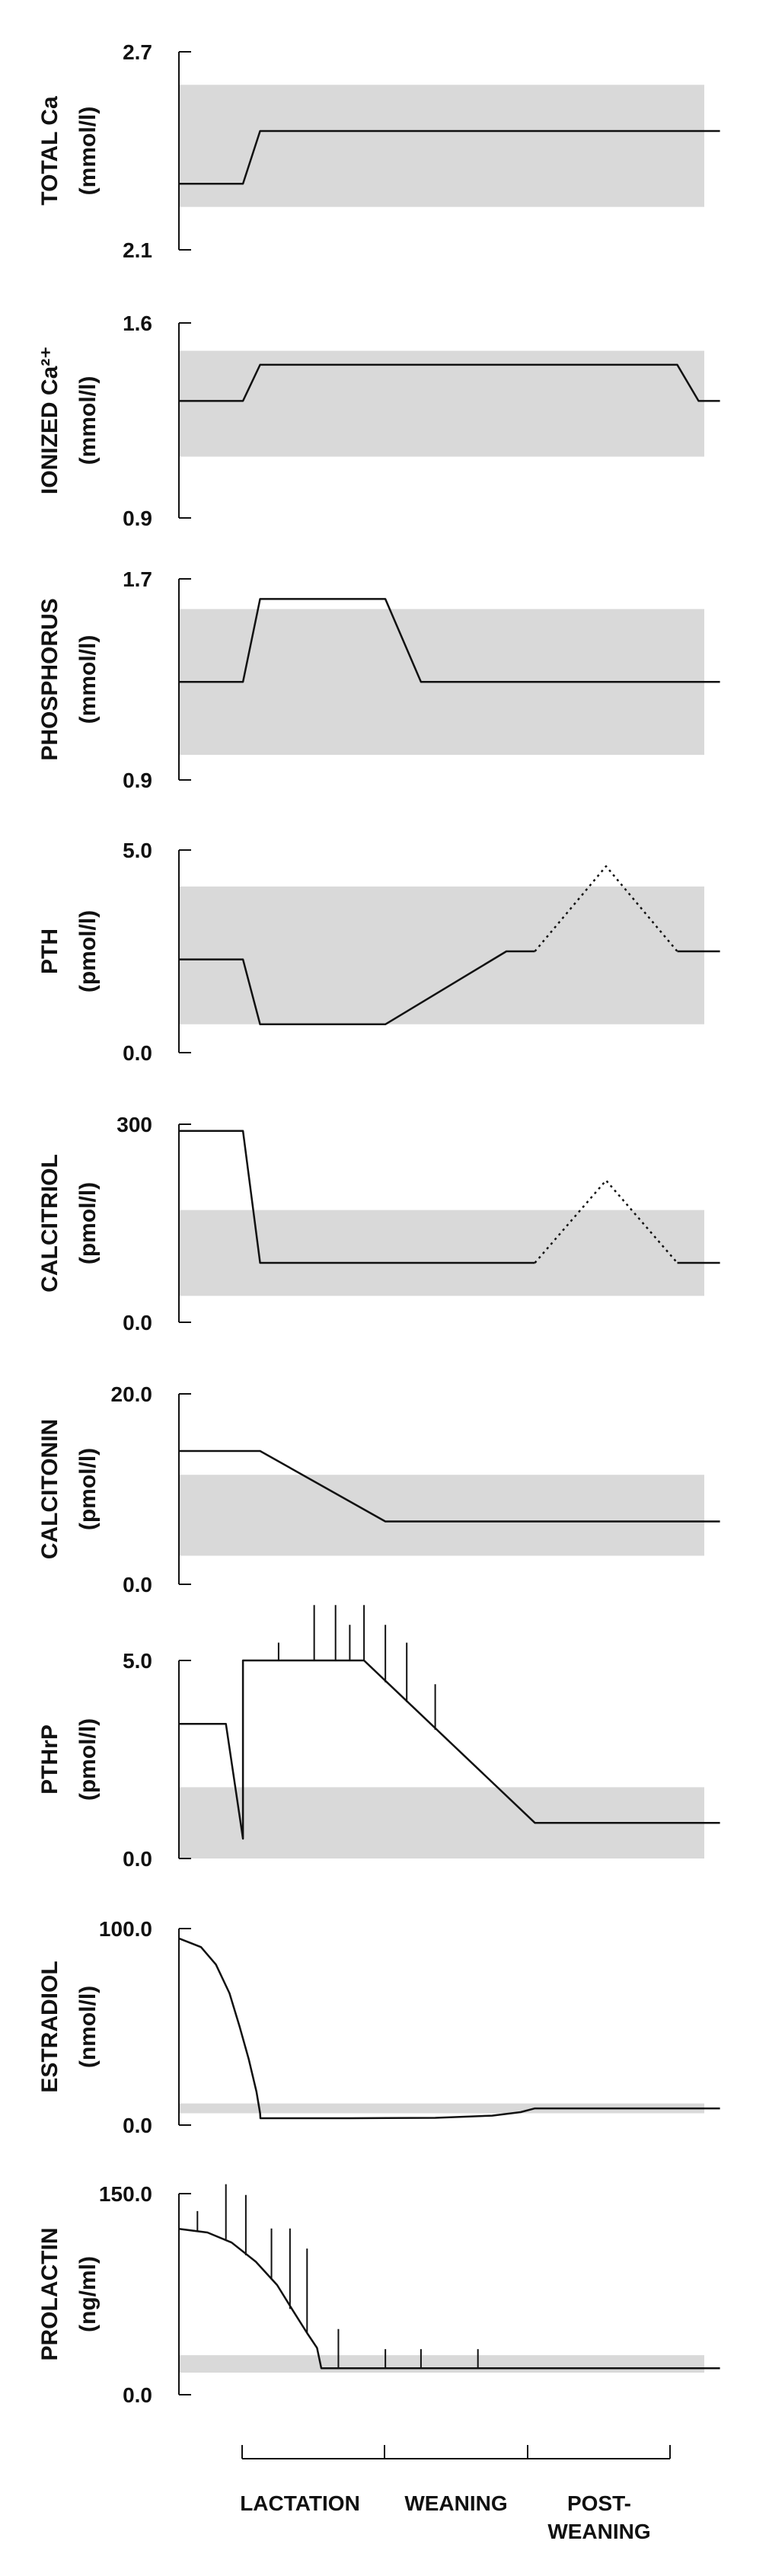 This screenshot has height=2576, width=769. What do you see at coordinates (455, 2503) in the screenshot?
I see `timeline-label-weaning: WEANING` at bounding box center [455, 2503].